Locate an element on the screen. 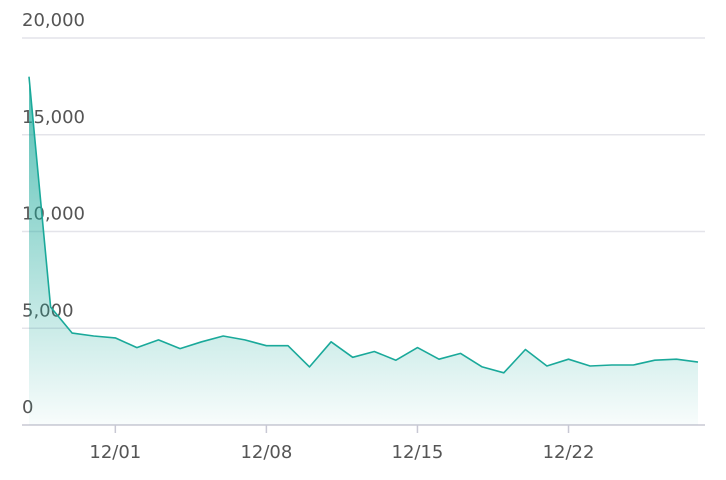  x-tick-label: 12/15 is located at coordinates (418, 452).